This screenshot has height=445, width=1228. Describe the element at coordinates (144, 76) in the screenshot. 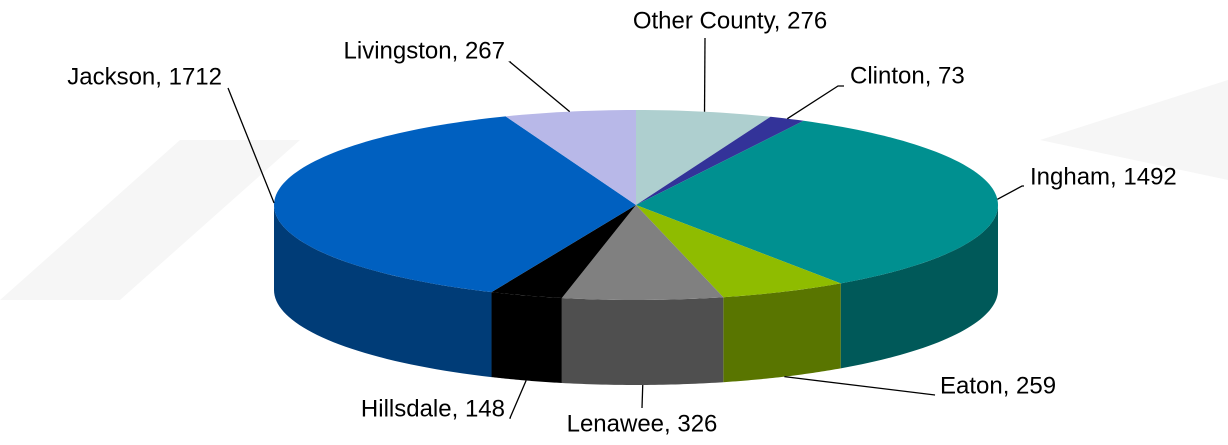

I see `data-label: Jackson, 1712` at that location.